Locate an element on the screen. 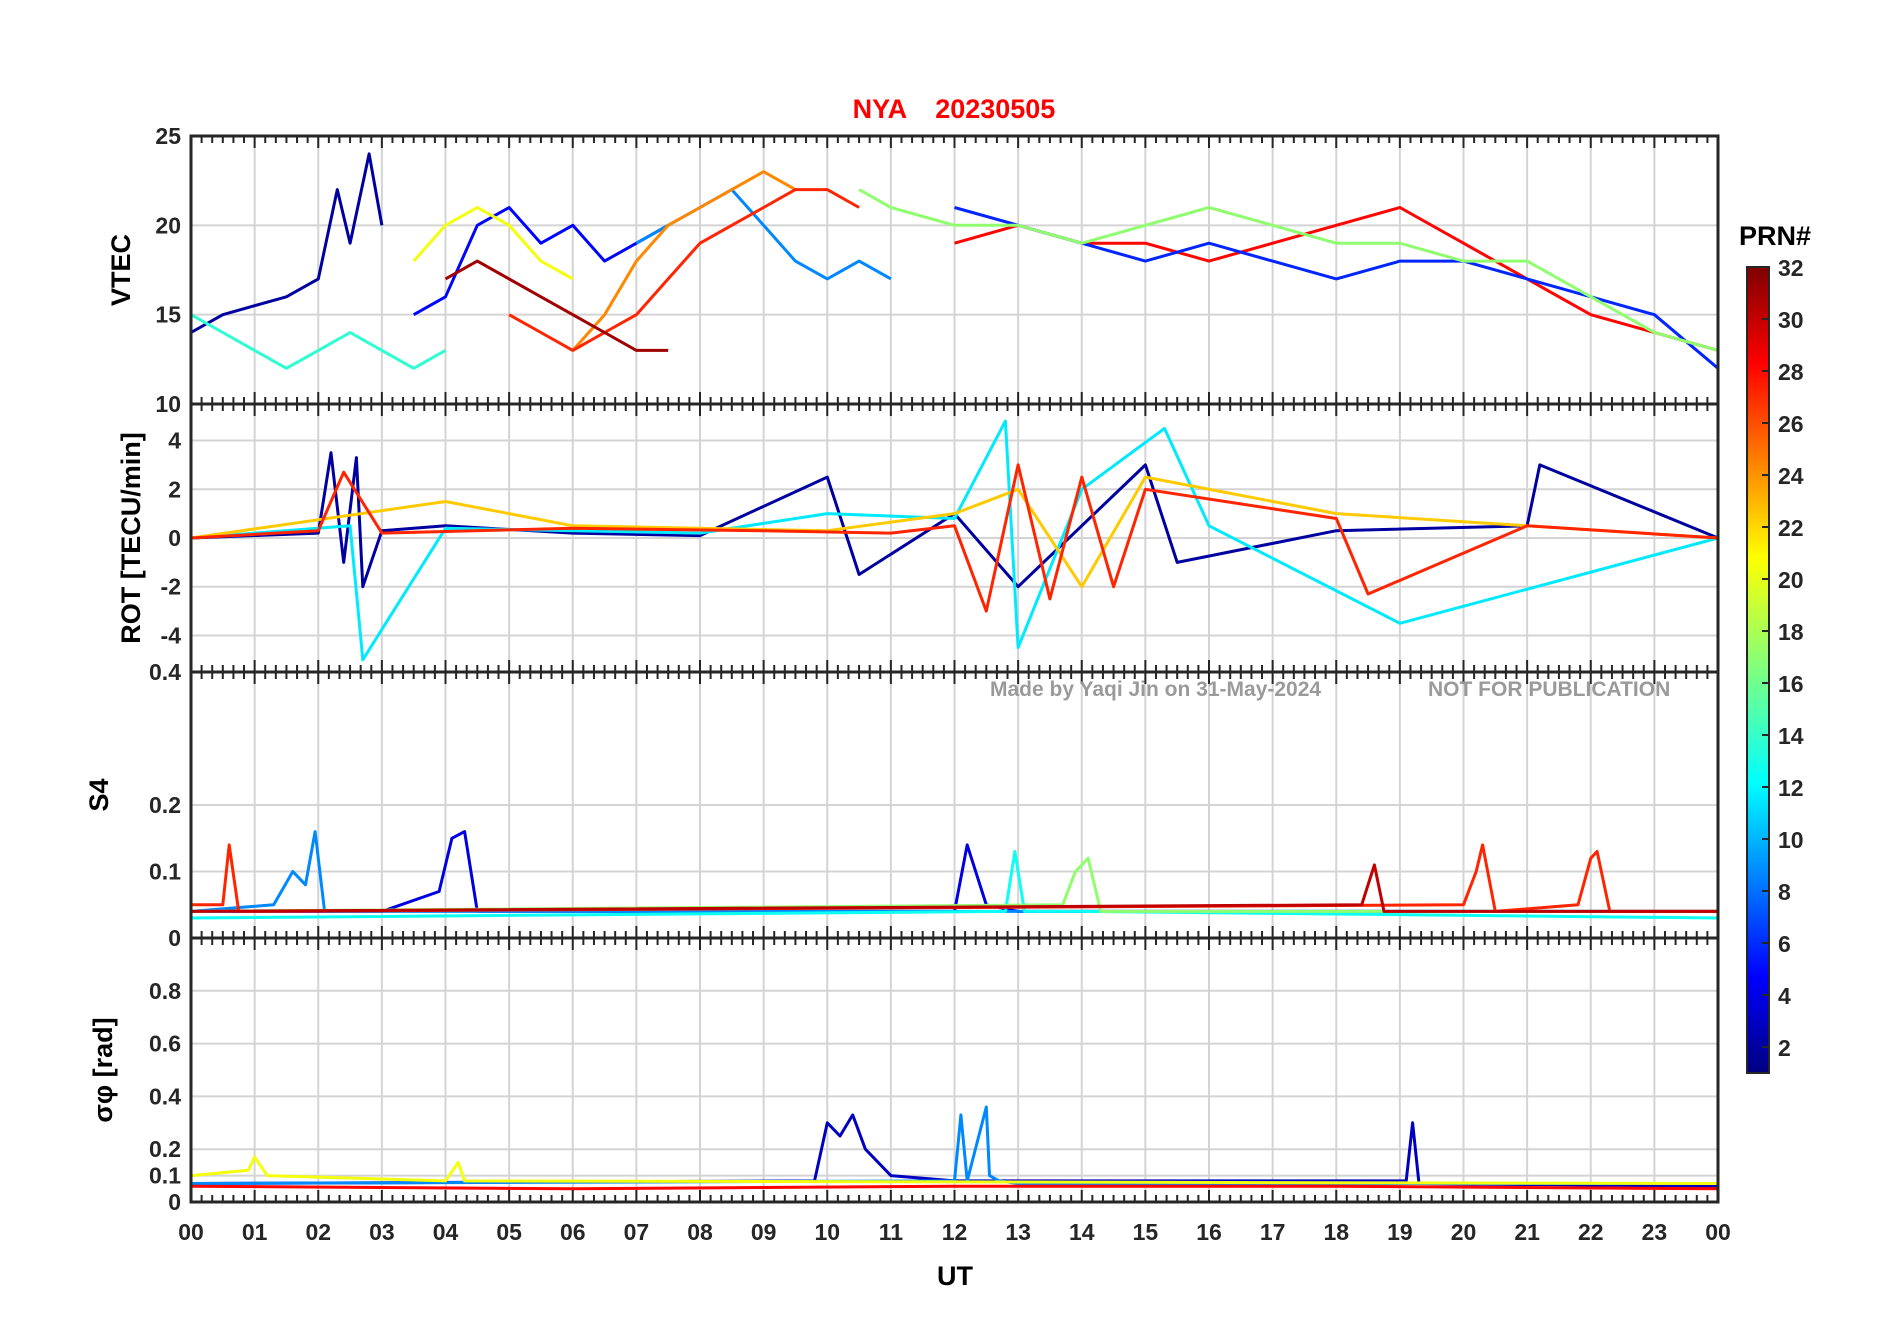  x-tick-label: 07 is located at coordinates (637, 1232).